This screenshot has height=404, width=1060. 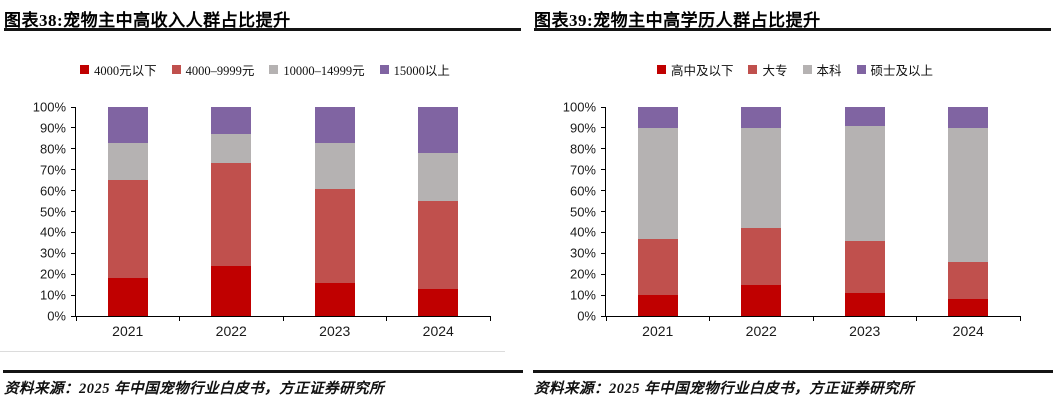 I want to click on y-axis-tick-label: 70%, so click(x=582, y=170).